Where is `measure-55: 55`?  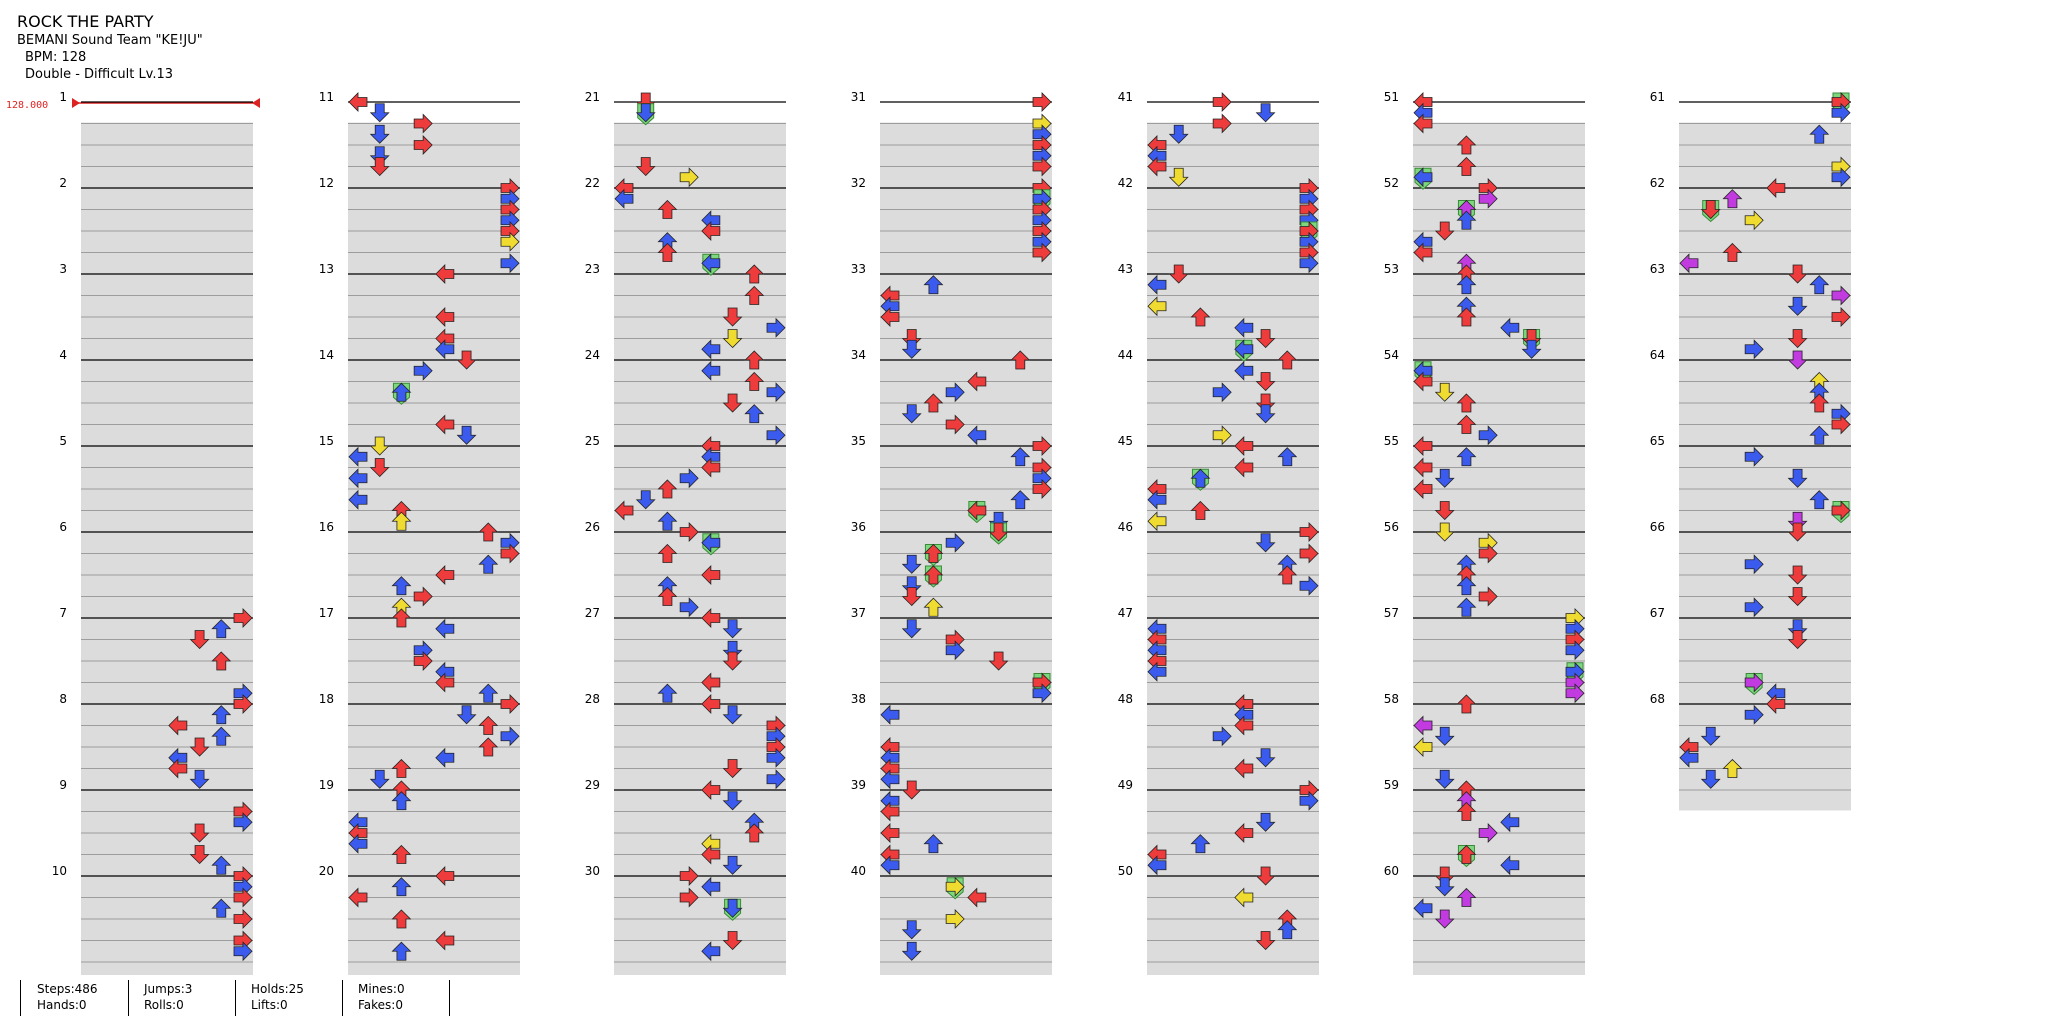 measure-55: 55 is located at coordinates (1484, 493).